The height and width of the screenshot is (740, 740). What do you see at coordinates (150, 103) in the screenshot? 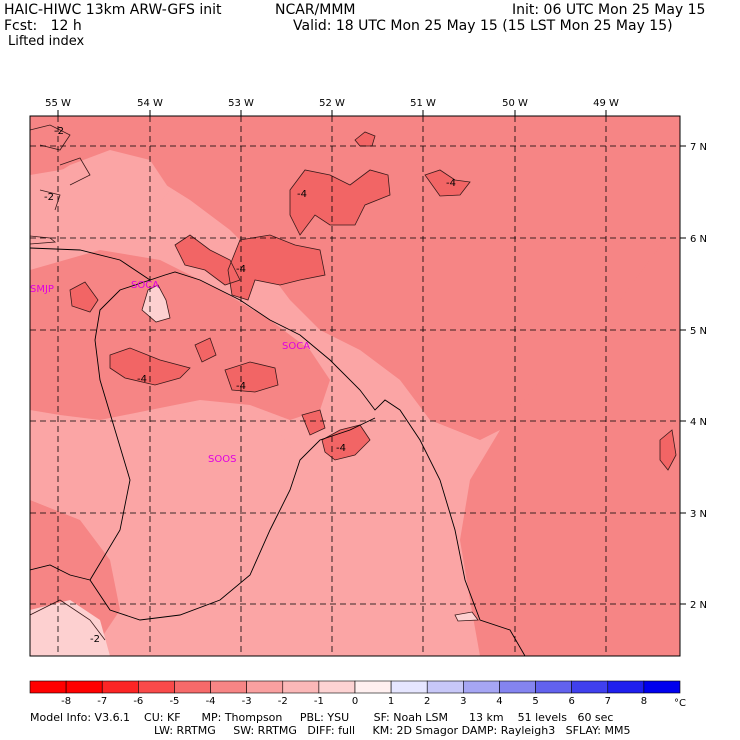
I see `lon-label: 54 W` at bounding box center [150, 103].